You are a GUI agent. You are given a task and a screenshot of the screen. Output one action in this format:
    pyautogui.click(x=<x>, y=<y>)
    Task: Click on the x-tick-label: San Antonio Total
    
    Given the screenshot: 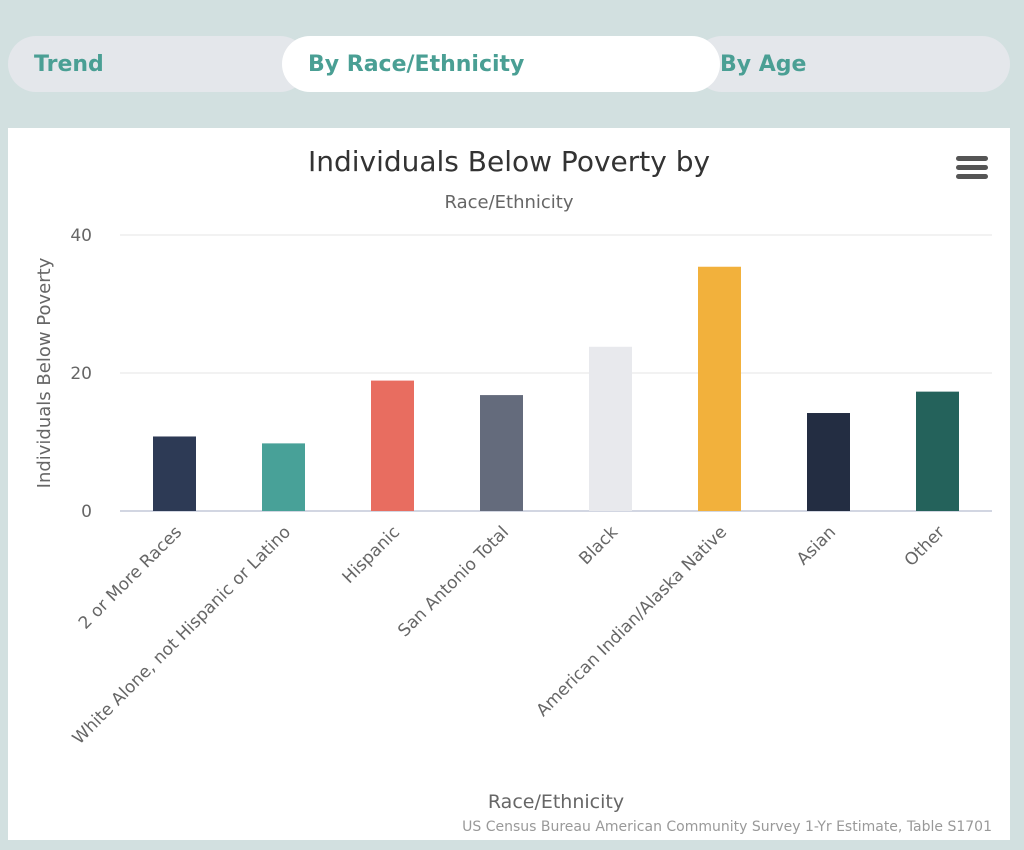 What is the action you would take?
    pyautogui.click(x=453, y=581)
    